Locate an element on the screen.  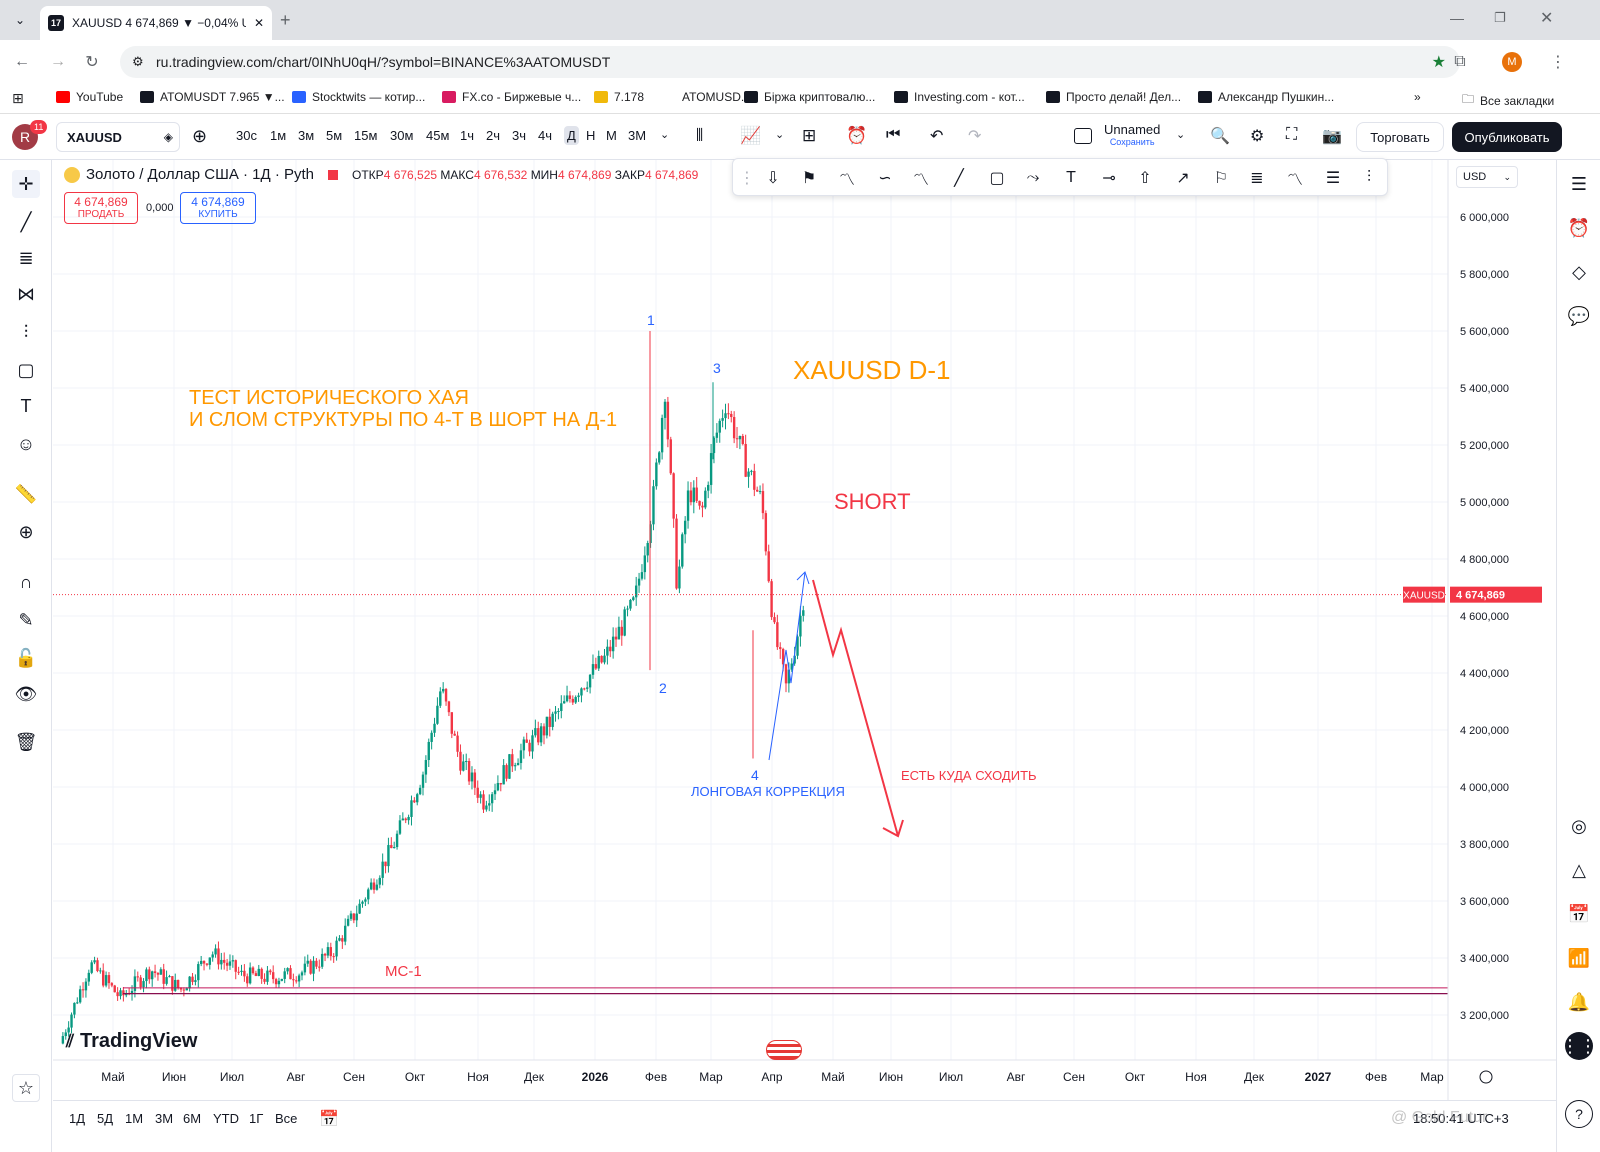
reload-icon: ↻ is located at coordinates (92, 62).